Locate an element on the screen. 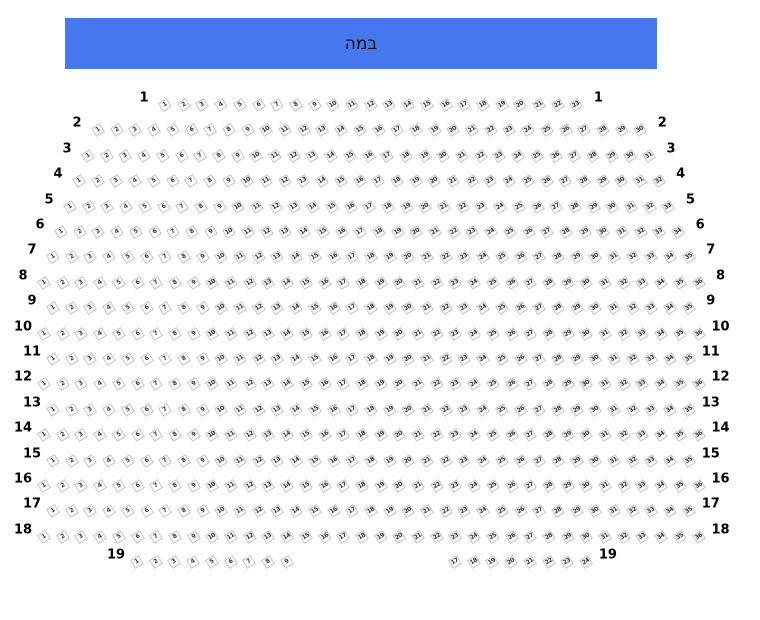 The image size is (760, 620). seat: 35 is located at coordinates (688, 257).